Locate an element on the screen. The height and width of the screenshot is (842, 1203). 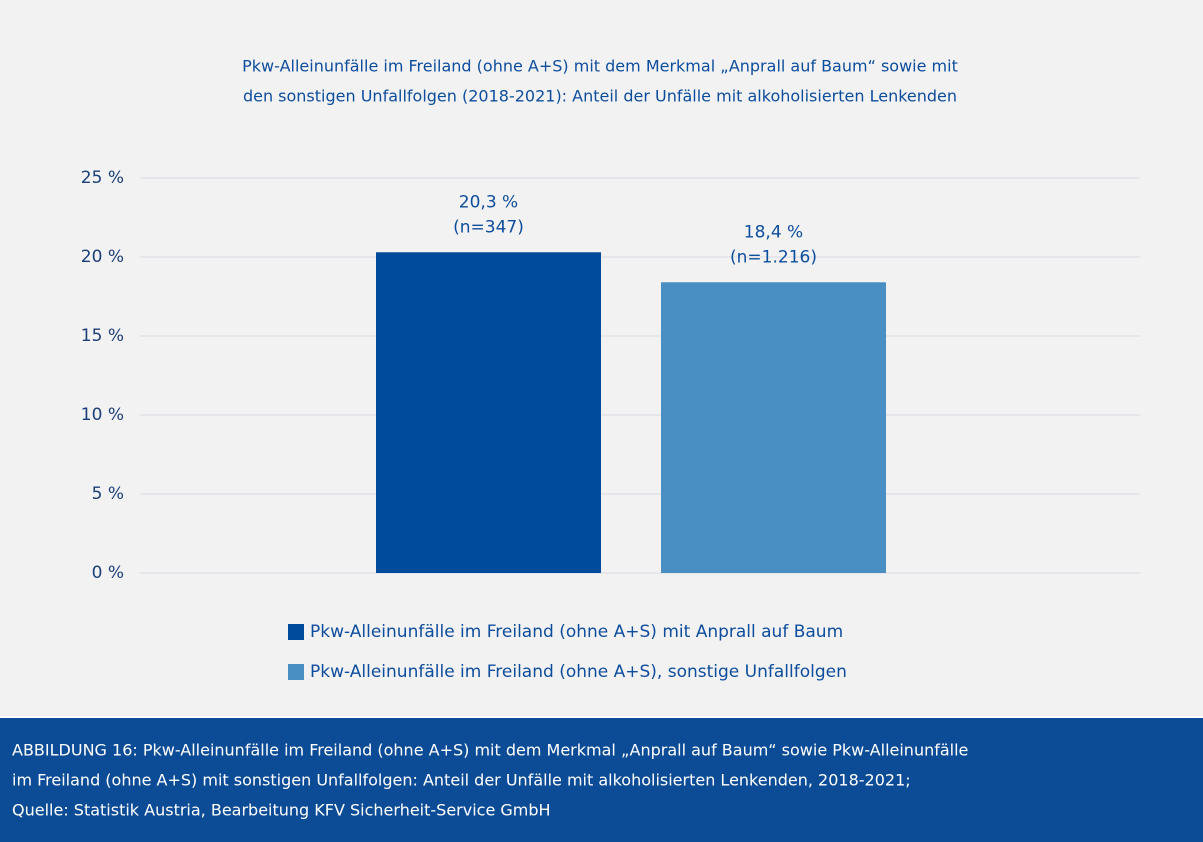
y-tick-label: 15 % is located at coordinates (102, 336).